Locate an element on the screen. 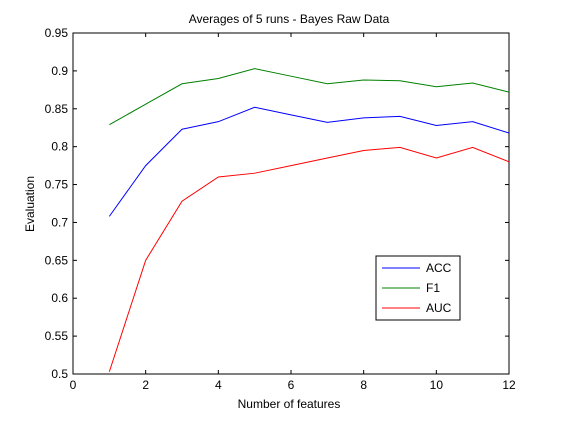  y-tick-label: 0.9 is located at coordinates (59, 71).